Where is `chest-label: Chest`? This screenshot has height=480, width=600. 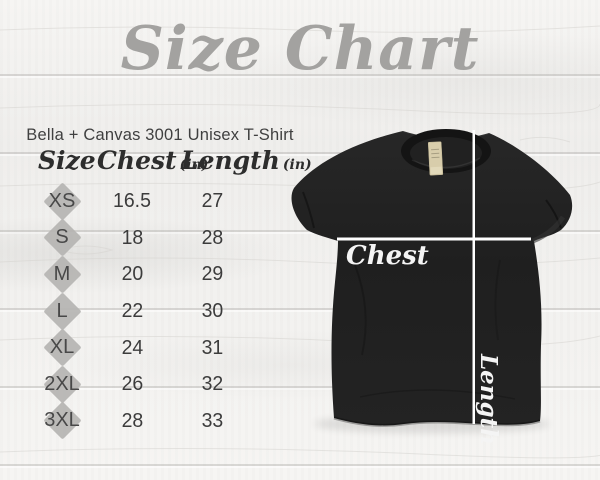 chest-label: Chest is located at coordinates (387, 256).